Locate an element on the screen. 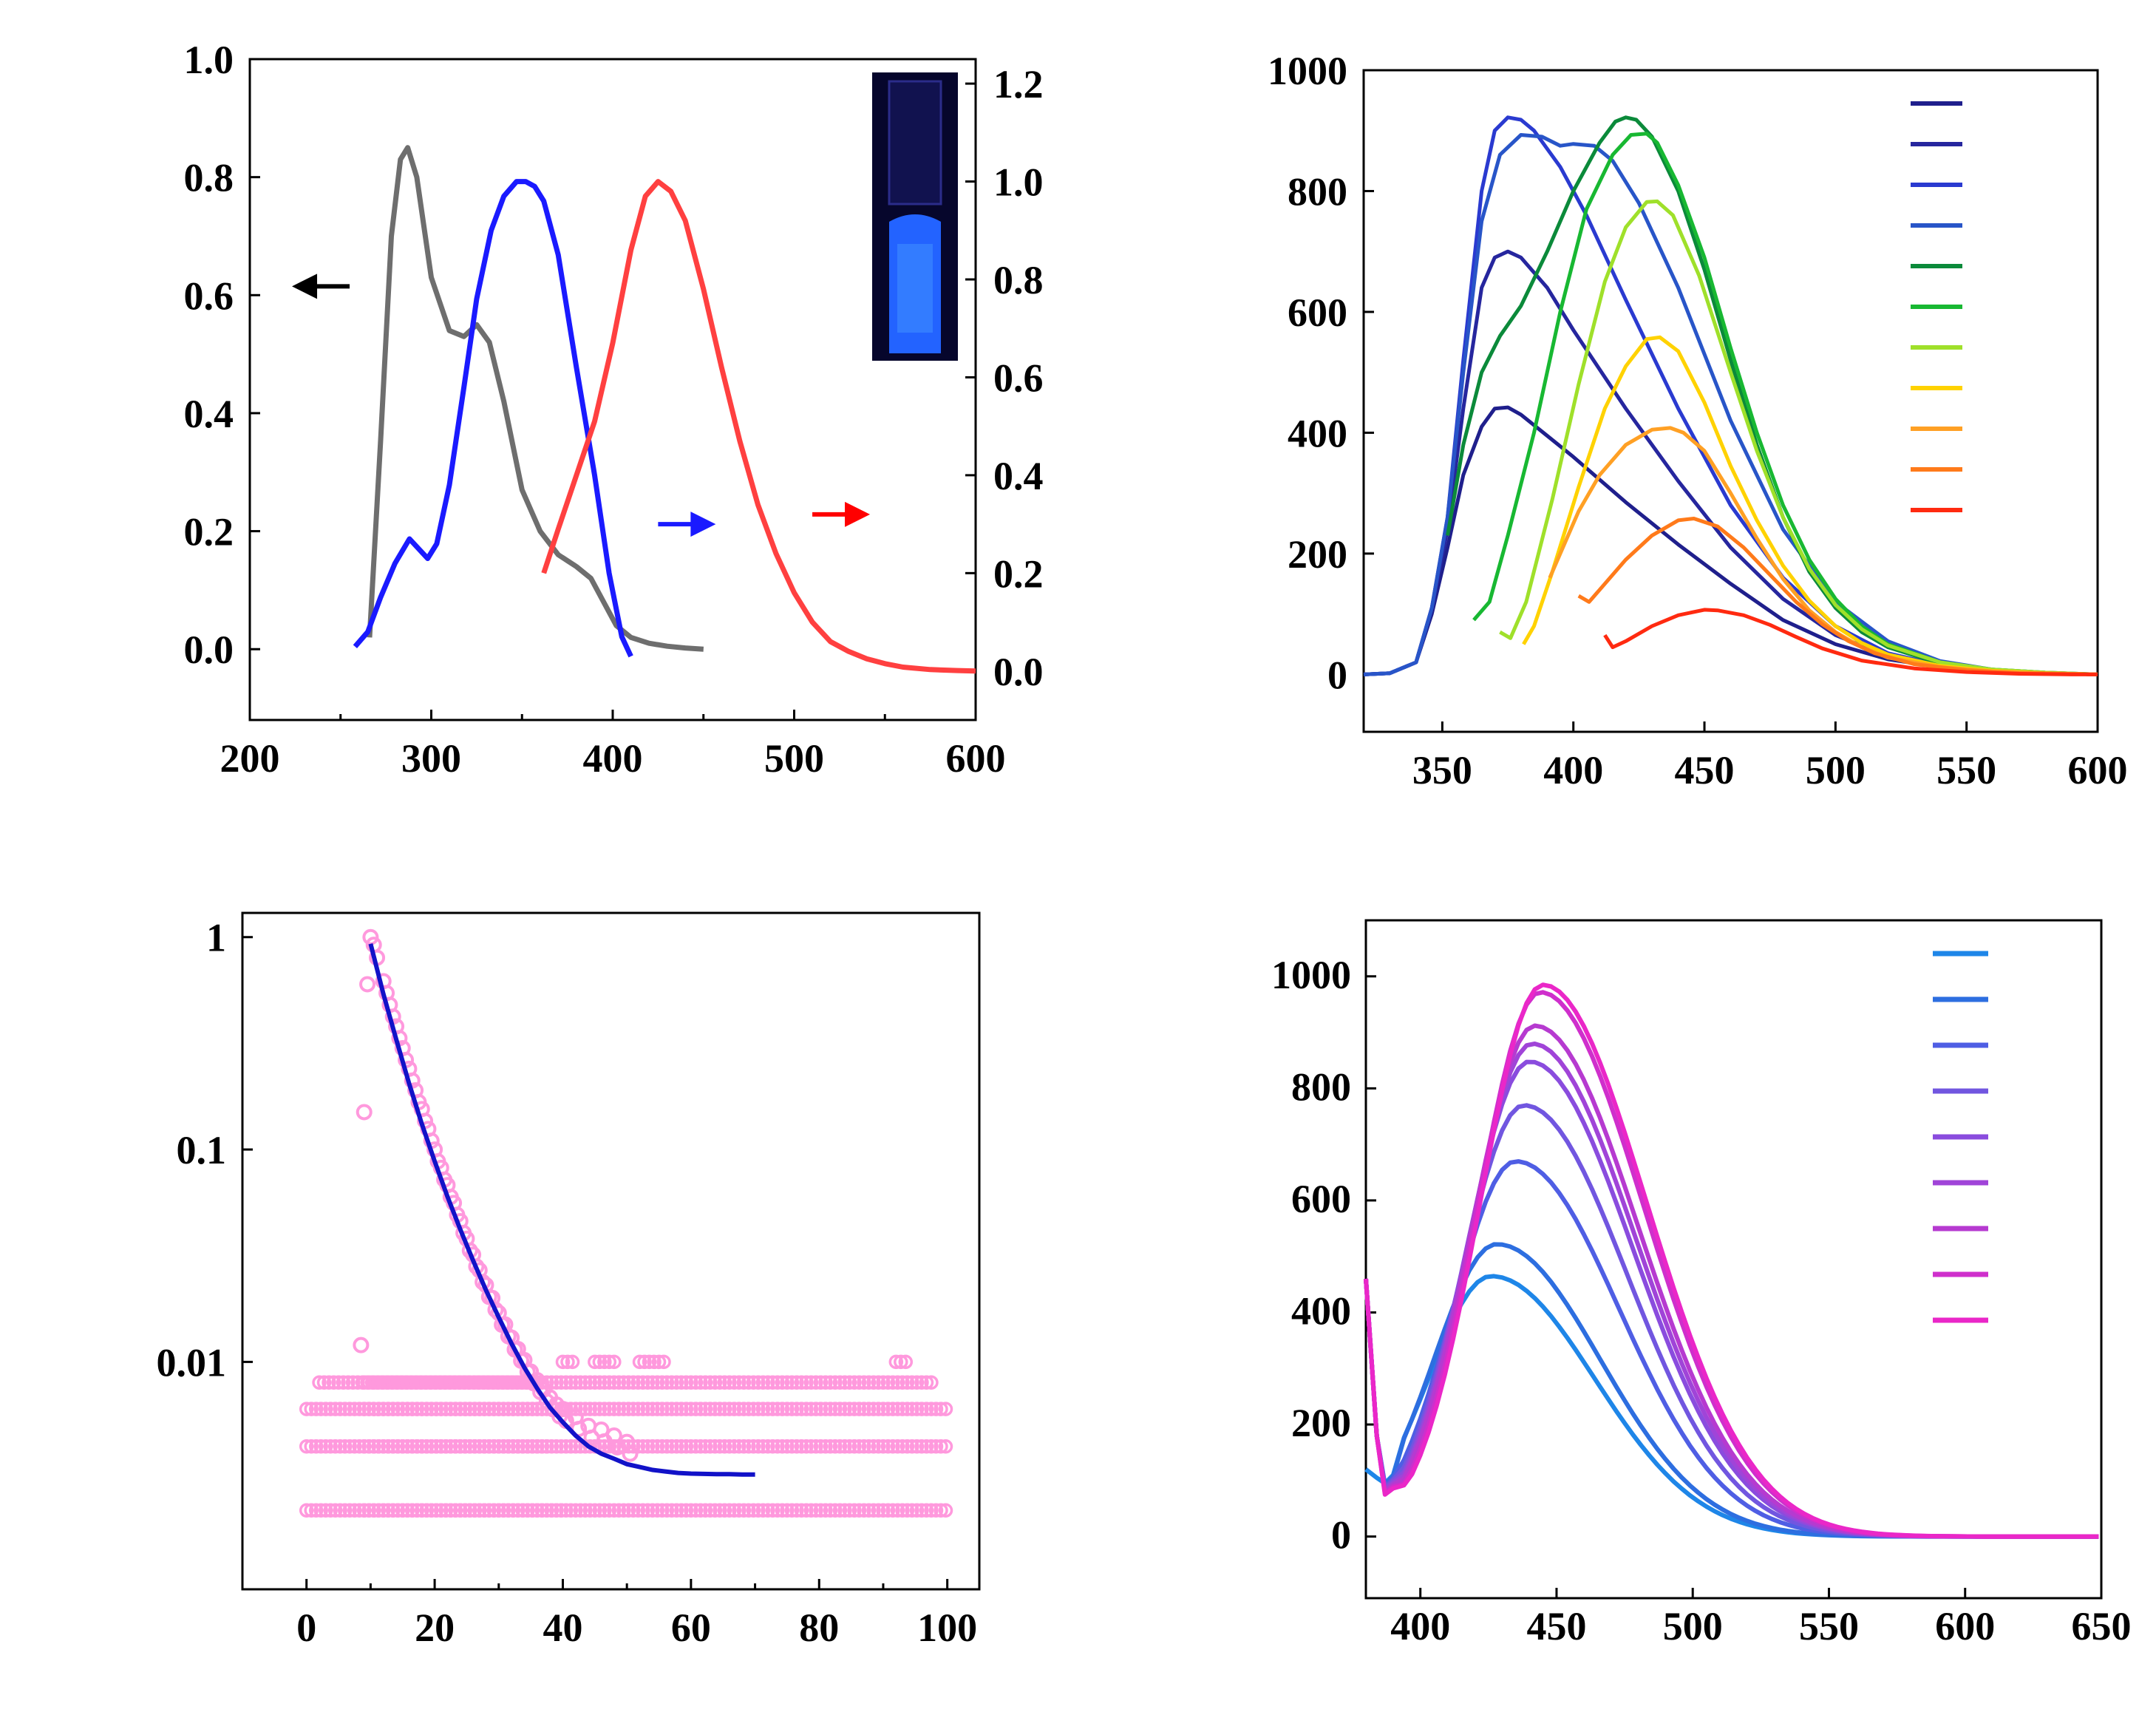 This screenshot has width=2156, height=1729. y-tick-label: 800 is located at coordinates (1321, 1086).